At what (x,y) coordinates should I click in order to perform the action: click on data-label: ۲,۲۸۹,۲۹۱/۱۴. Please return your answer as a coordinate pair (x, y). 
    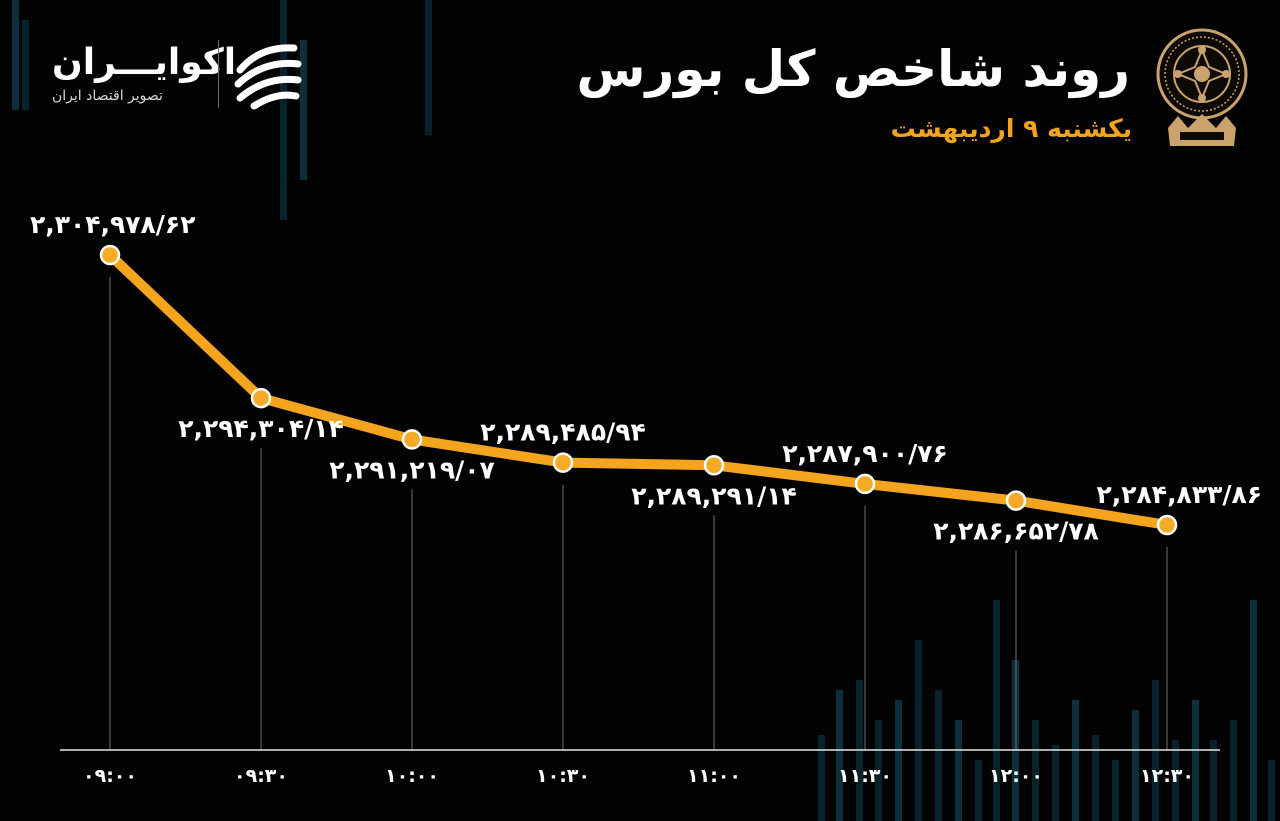
    Looking at the image, I should click on (713, 495).